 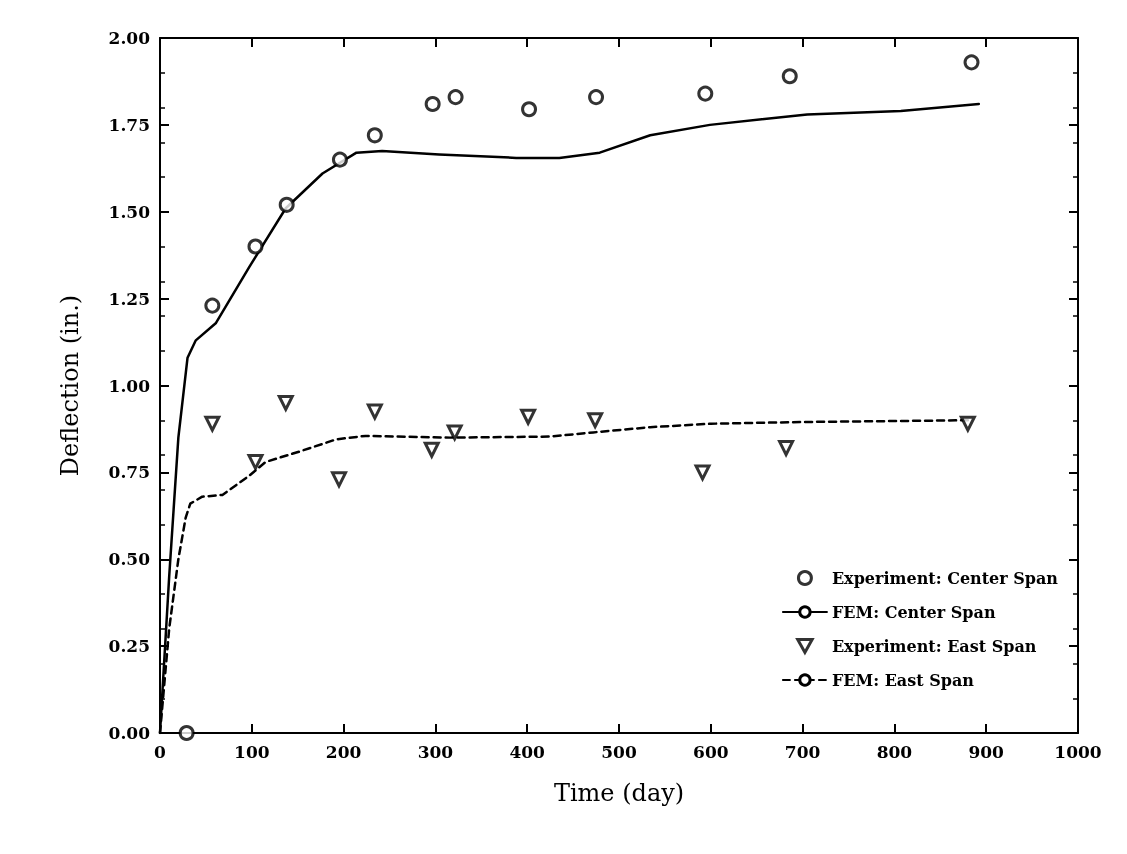 I want to click on x-tick-label: 700, so click(x=802, y=751).